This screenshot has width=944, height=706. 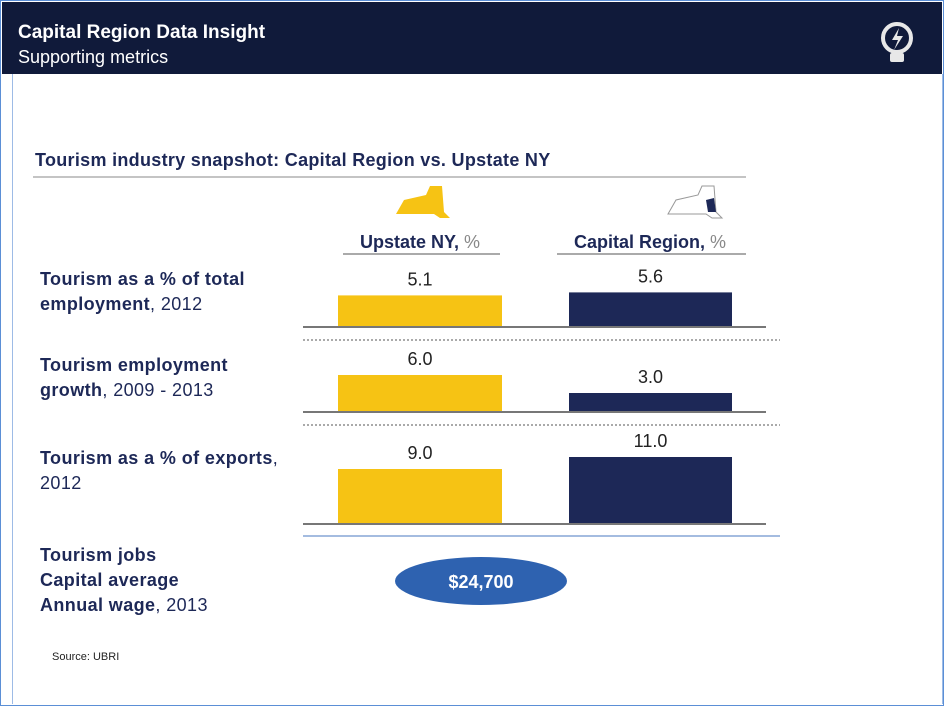 I want to click on value-label: 6.0, so click(x=419, y=359).